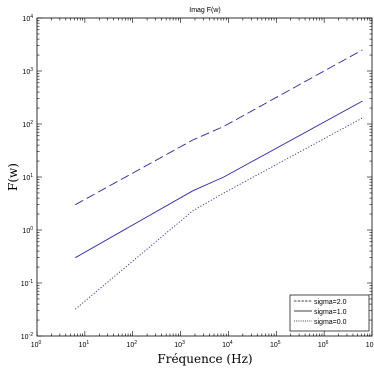 This screenshot has width=374, height=369. Describe the element at coordinates (31, 229) in the screenshot. I see `y-tick-label-exponent: 0` at that location.